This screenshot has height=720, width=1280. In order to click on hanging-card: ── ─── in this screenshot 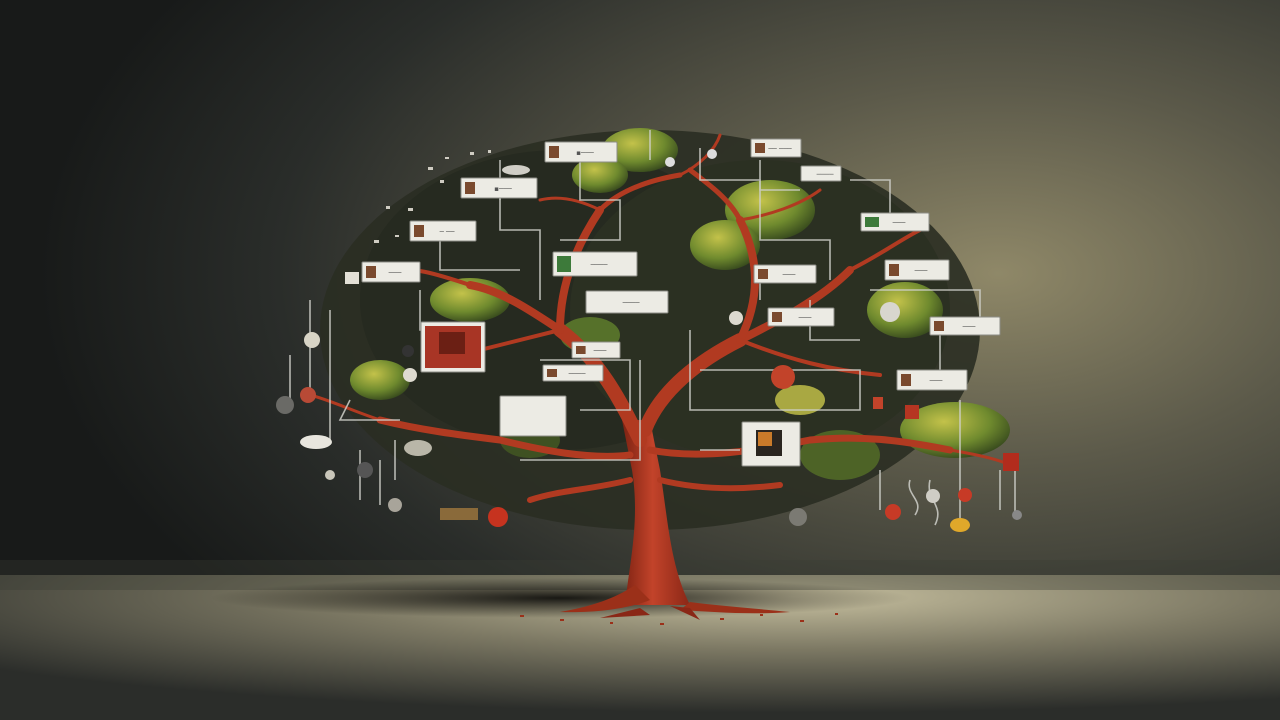, I will do `click(776, 148)`.